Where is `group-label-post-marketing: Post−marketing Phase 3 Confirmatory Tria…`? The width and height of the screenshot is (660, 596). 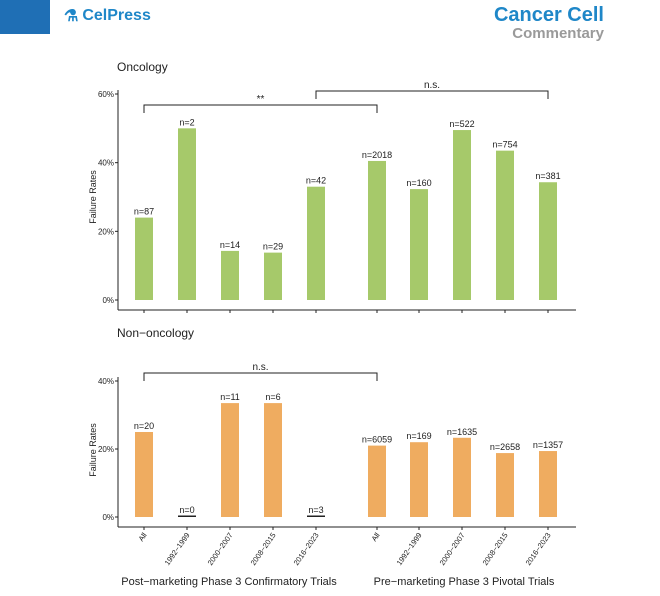 group-label-post-marketing: Post−marketing Phase 3 Confirmatory Tria… is located at coordinates (229, 582).